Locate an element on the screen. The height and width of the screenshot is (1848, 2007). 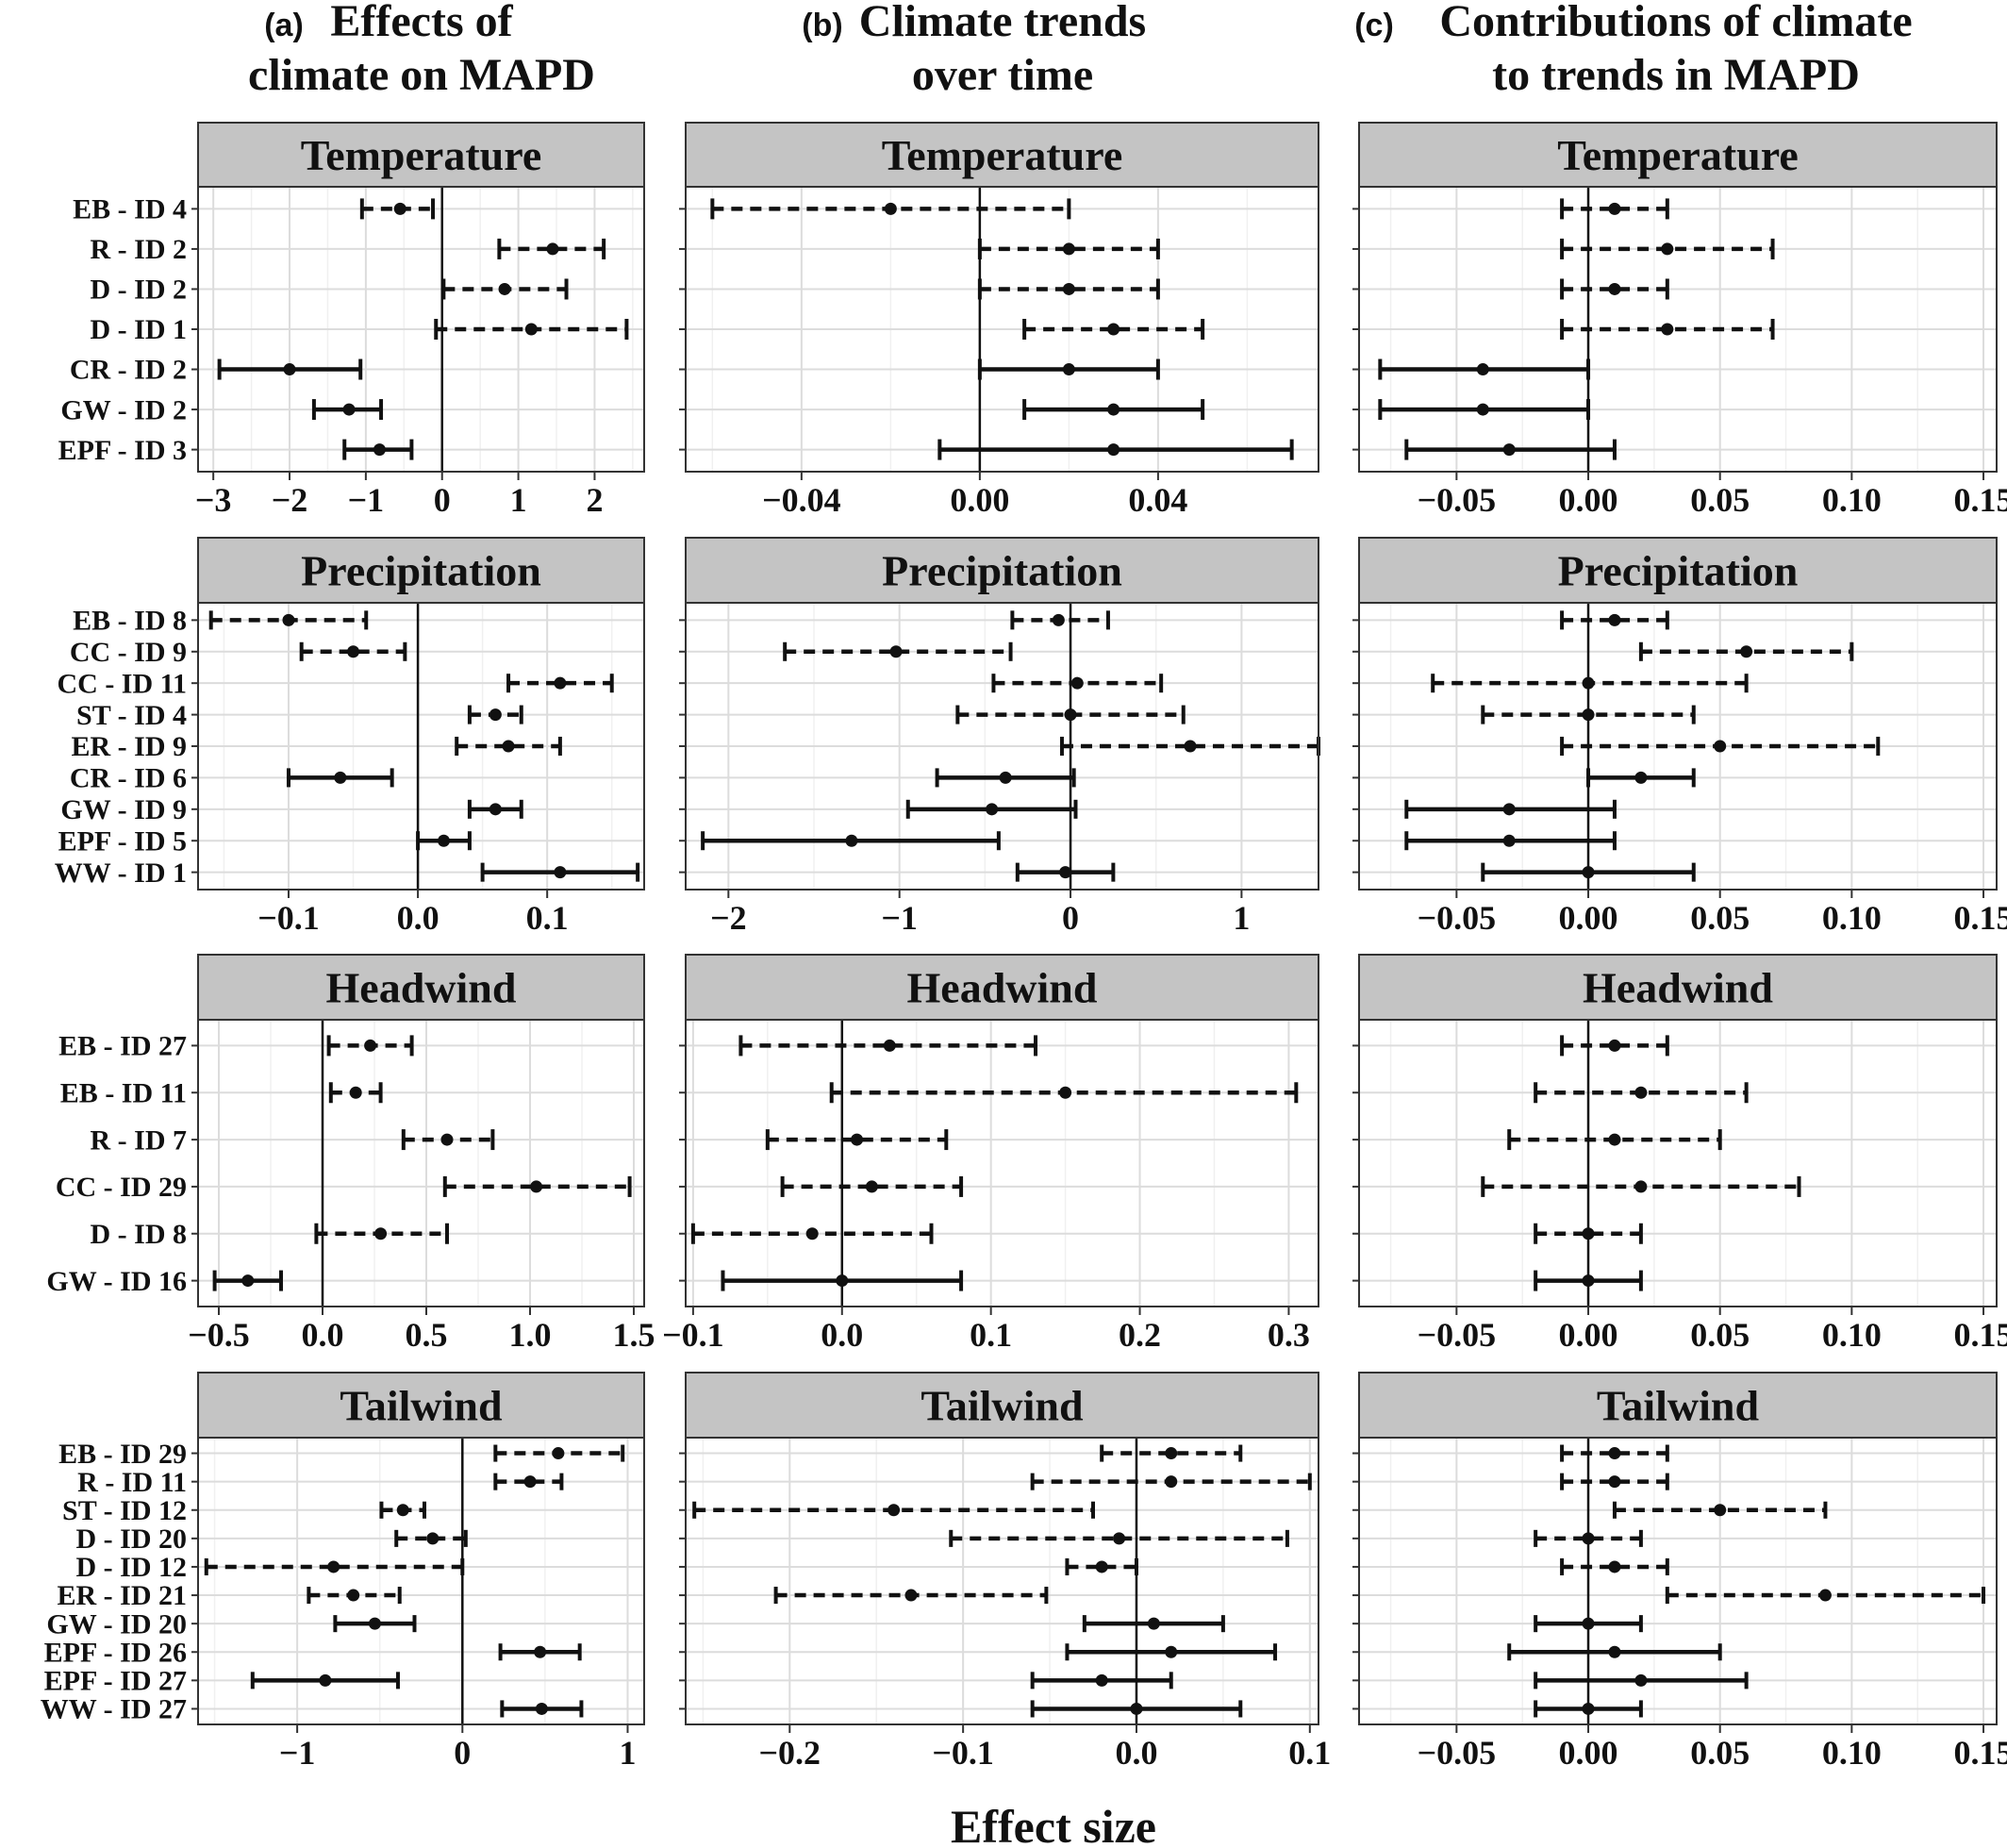
column-letter: (c) is located at coordinates (1374, 26).